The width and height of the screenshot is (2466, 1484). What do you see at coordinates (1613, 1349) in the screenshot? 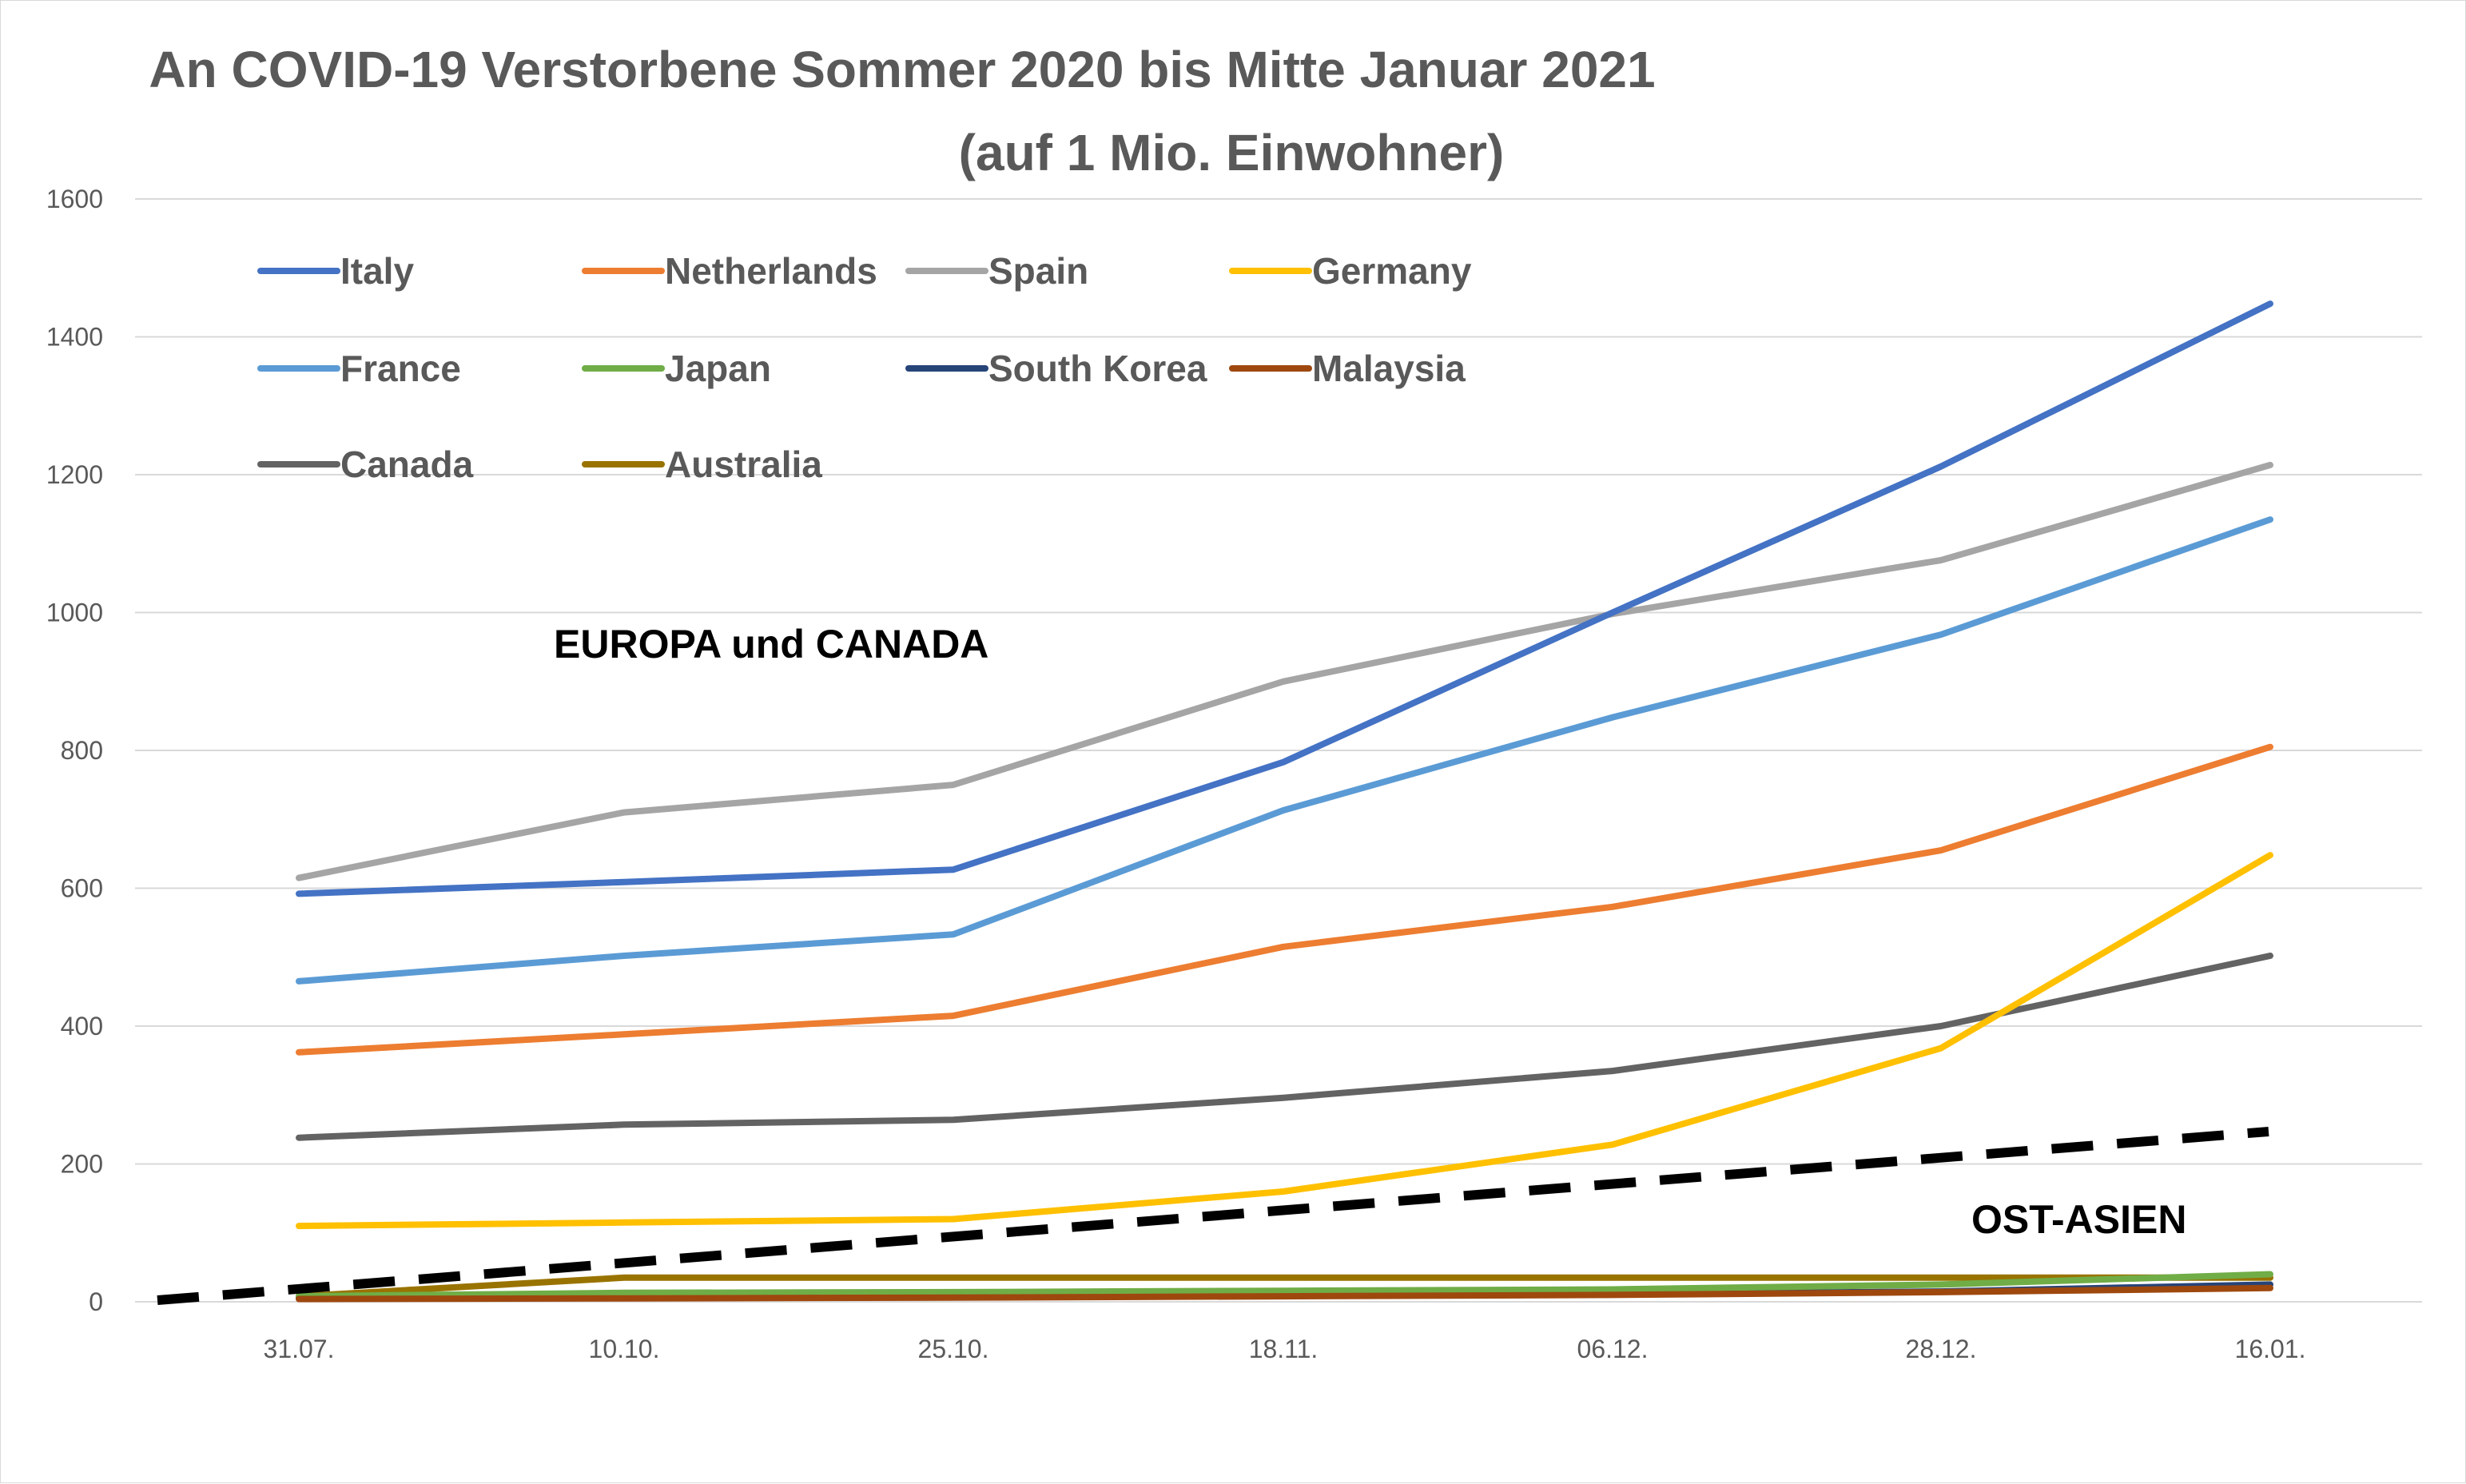
I see `x-tick-label: 06.12.` at bounding box center [1613, 1349].